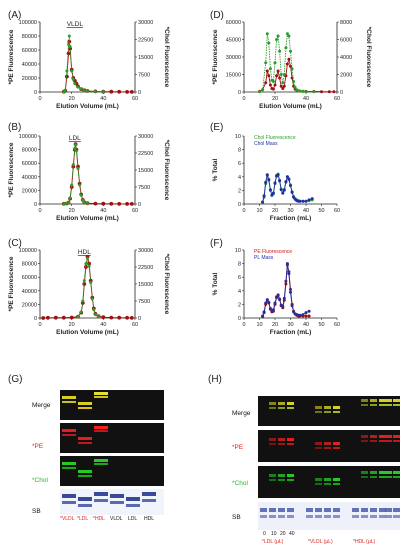 This screenshot has width=405, height=550. I want to click on chart-e-xtick-label: 60, so click(337, 211).